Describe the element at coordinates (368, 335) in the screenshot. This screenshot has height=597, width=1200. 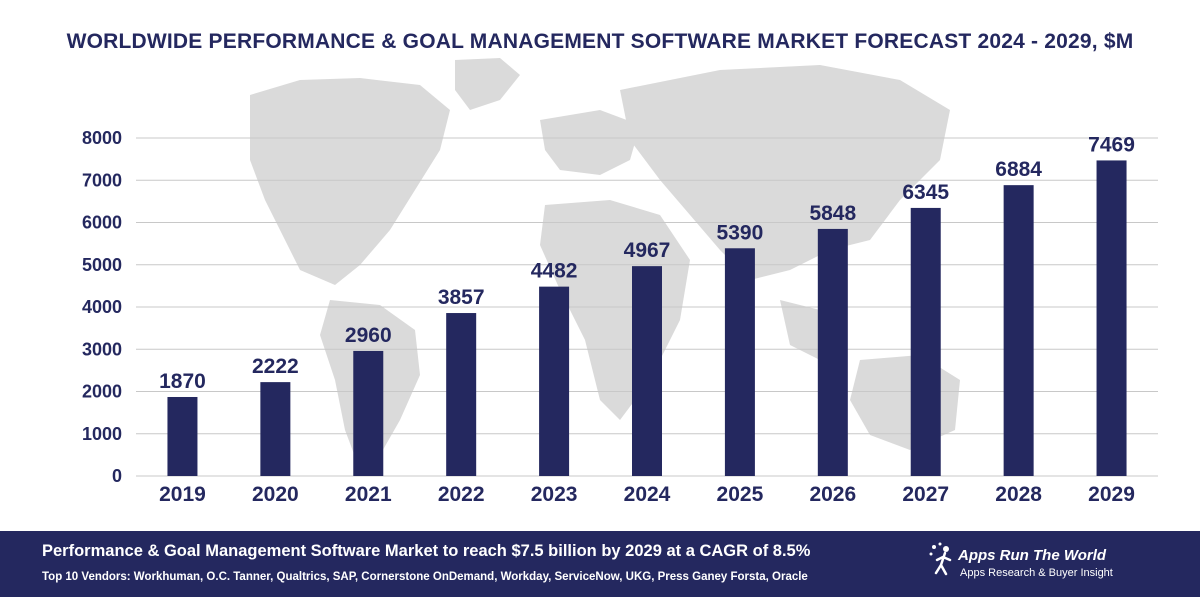
I see `data-label: 2960` at that location.